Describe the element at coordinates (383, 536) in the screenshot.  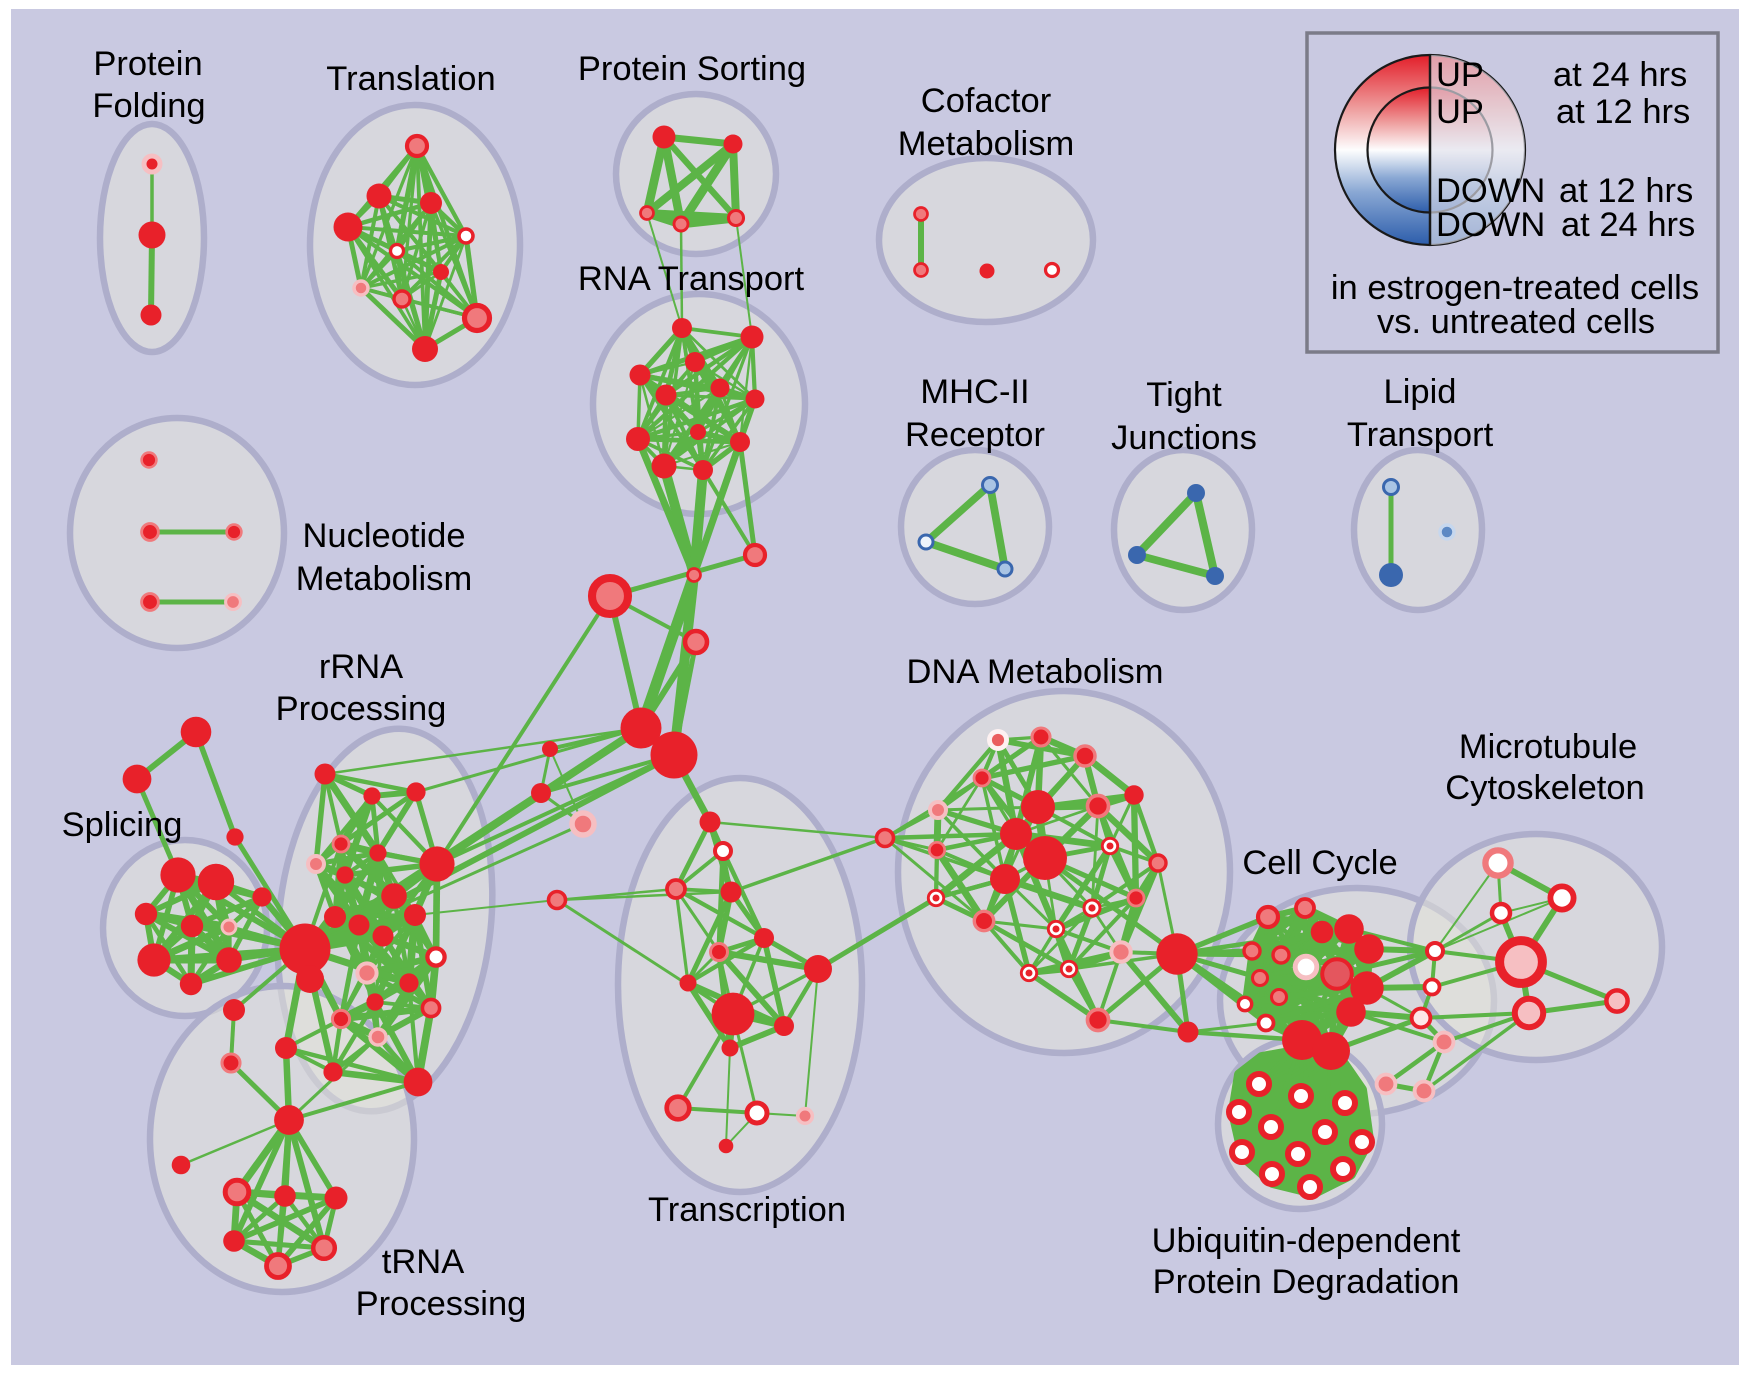
I see `svg-text: Nucleotide` at that location.